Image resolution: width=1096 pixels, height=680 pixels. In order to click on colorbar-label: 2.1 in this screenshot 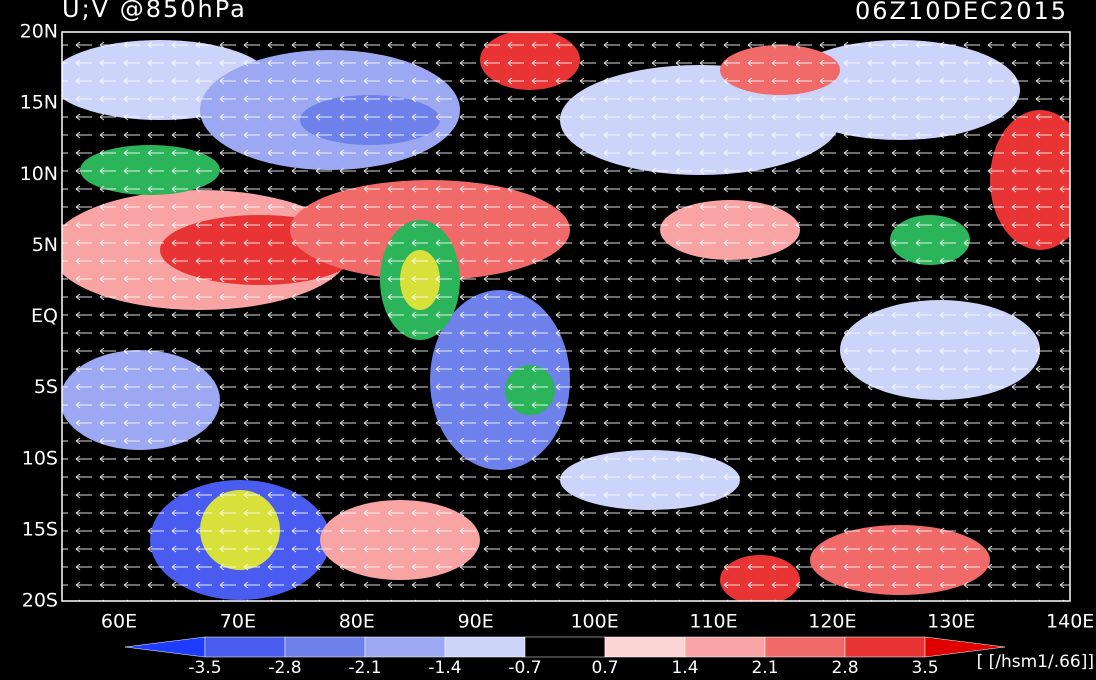, I will do `click(764, 668)`.